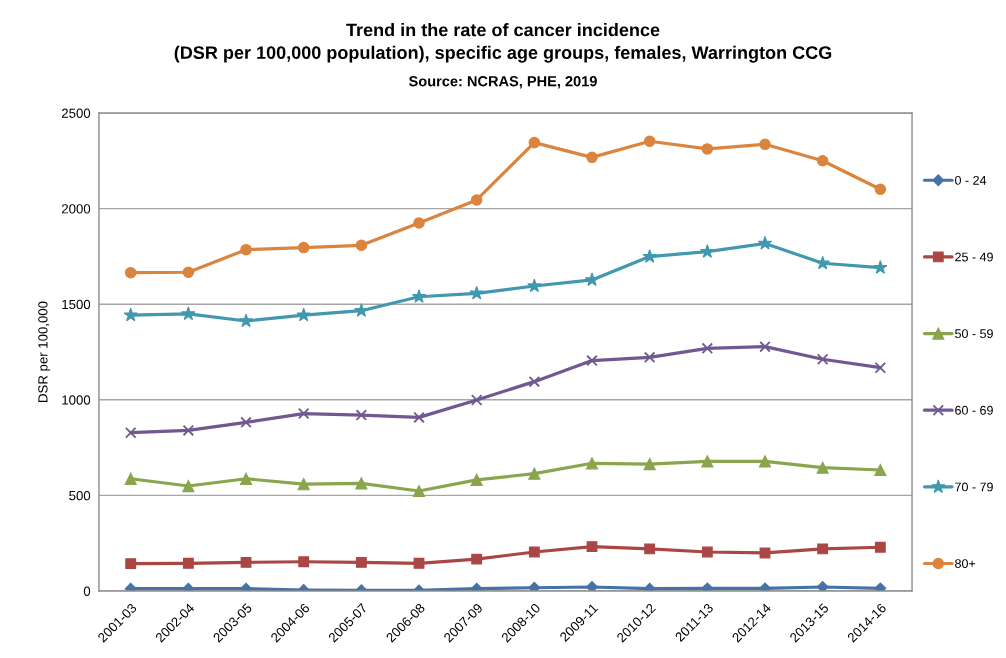  What do you see at coordinates (974, 334) in the screenshot?
I see `legend-label: 50 - 59` at bounding box center [974, 334].